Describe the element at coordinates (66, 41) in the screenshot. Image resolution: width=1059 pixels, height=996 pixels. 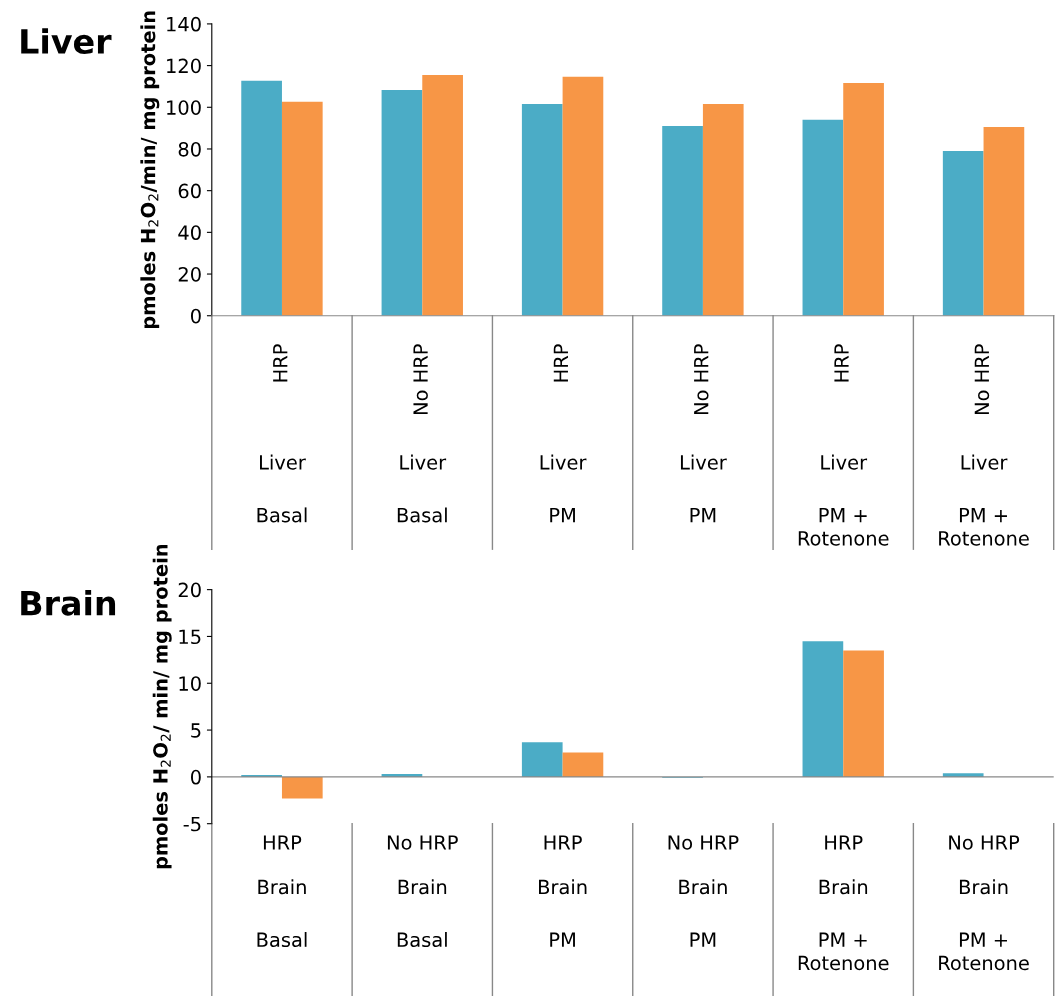
I see `chart-title: Liver` at that location.